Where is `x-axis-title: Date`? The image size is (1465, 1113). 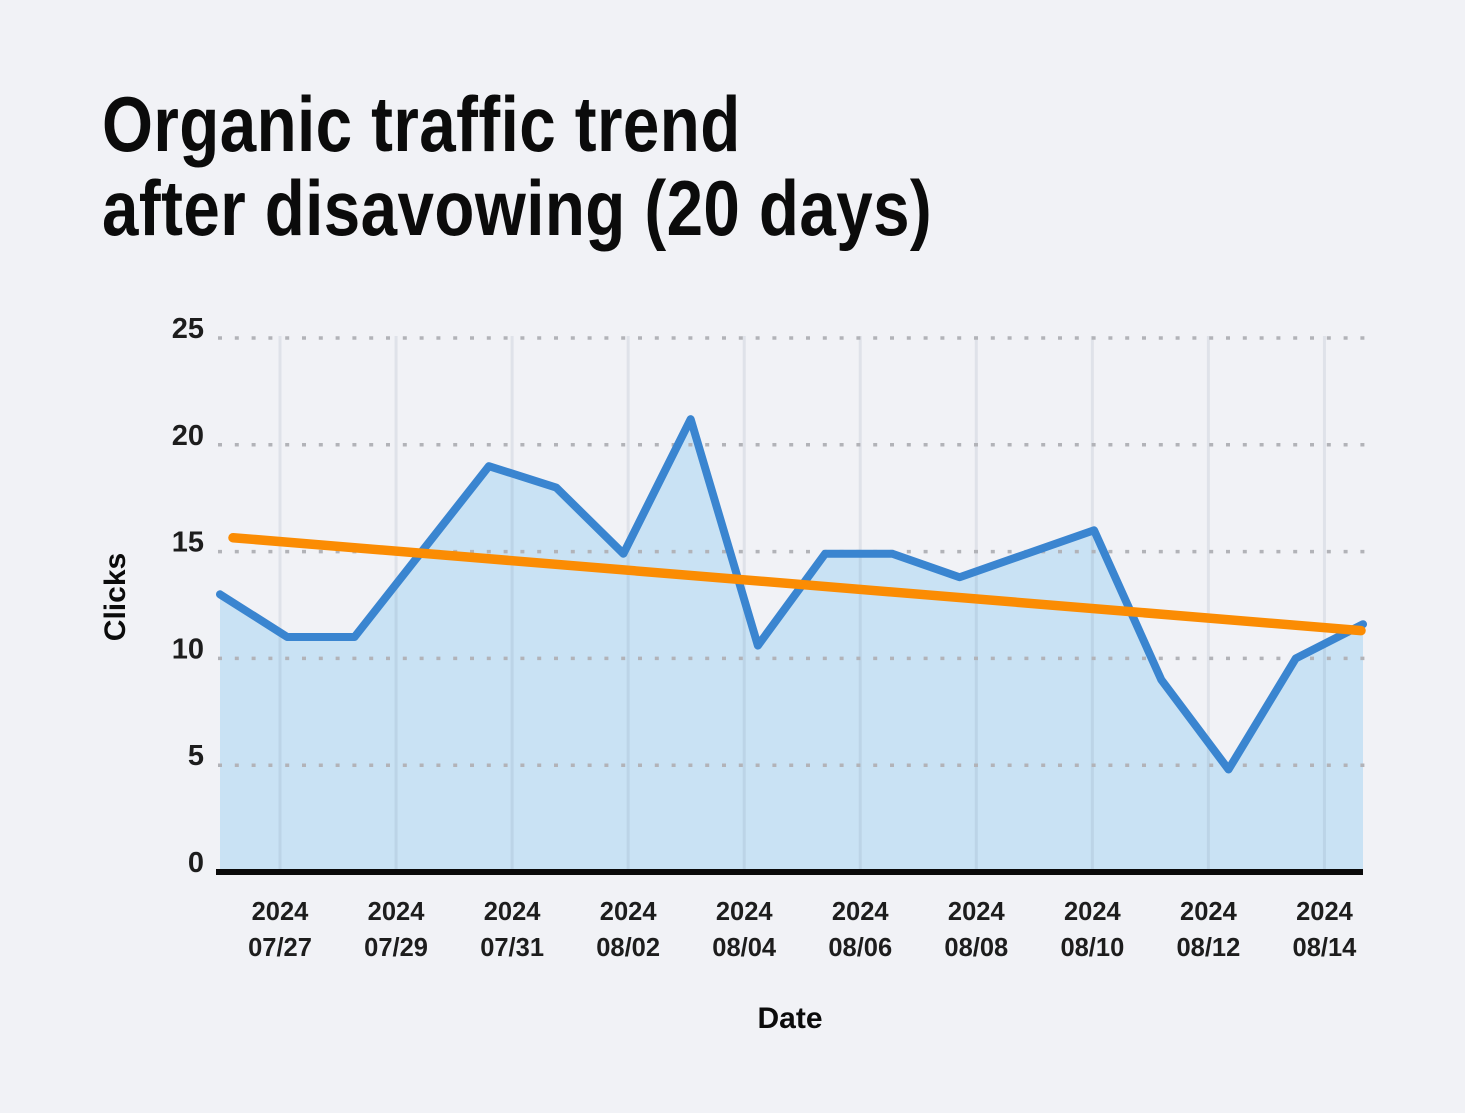 x-axis-title: Date is located at coordinates (789, 1018).